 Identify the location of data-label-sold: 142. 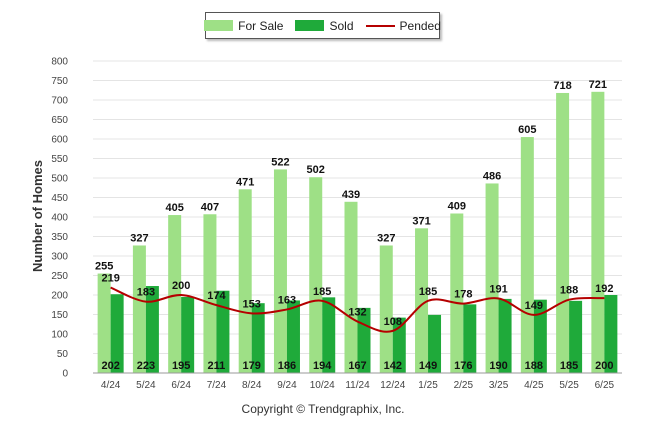
(393, 366).